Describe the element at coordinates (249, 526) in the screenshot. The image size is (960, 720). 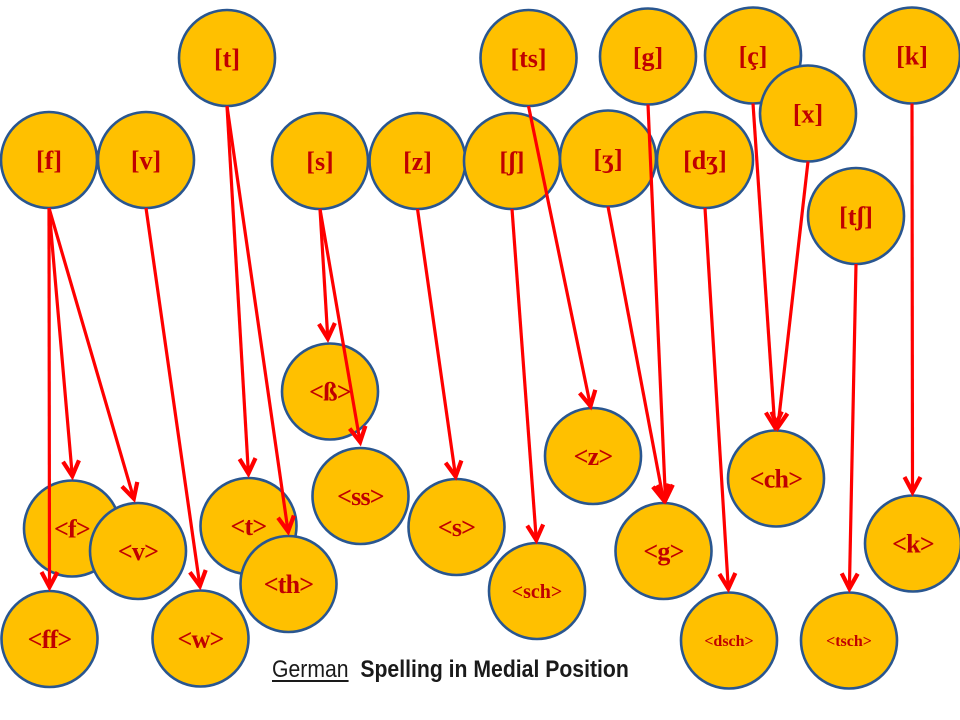
I see `svg-text: <t>` at that location.